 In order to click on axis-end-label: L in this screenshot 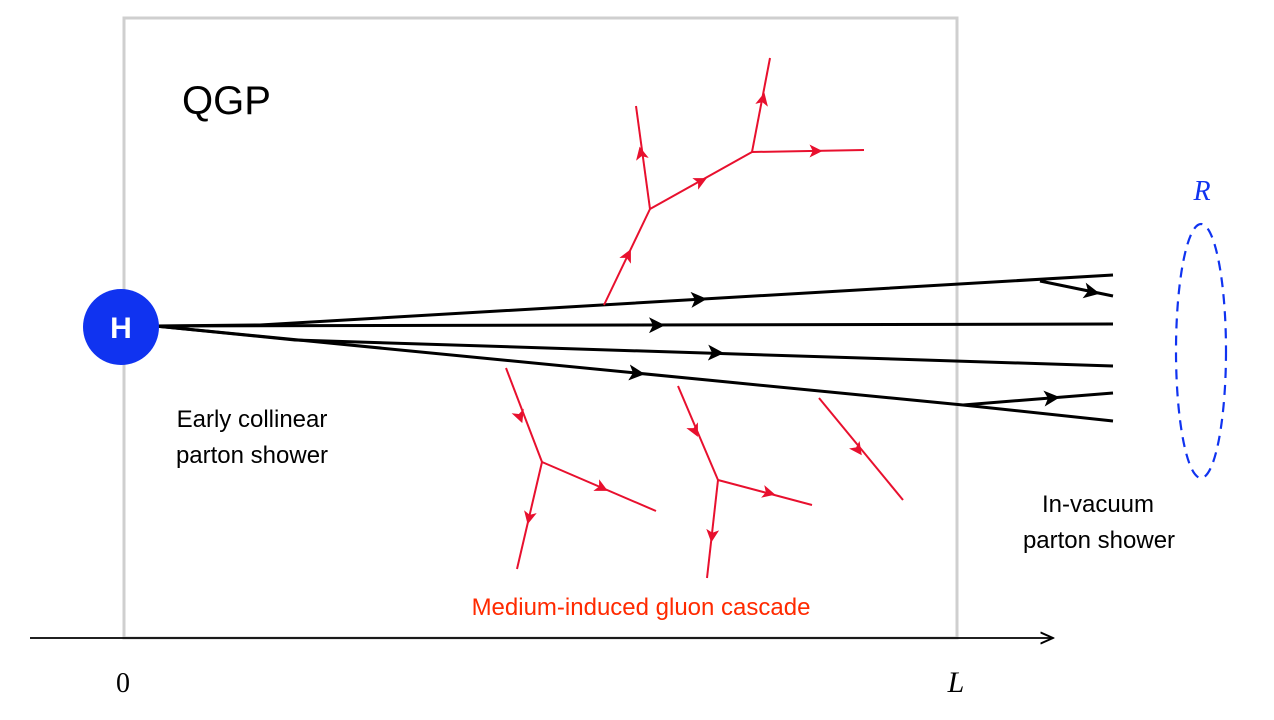, I will do `click(956, 682)`.